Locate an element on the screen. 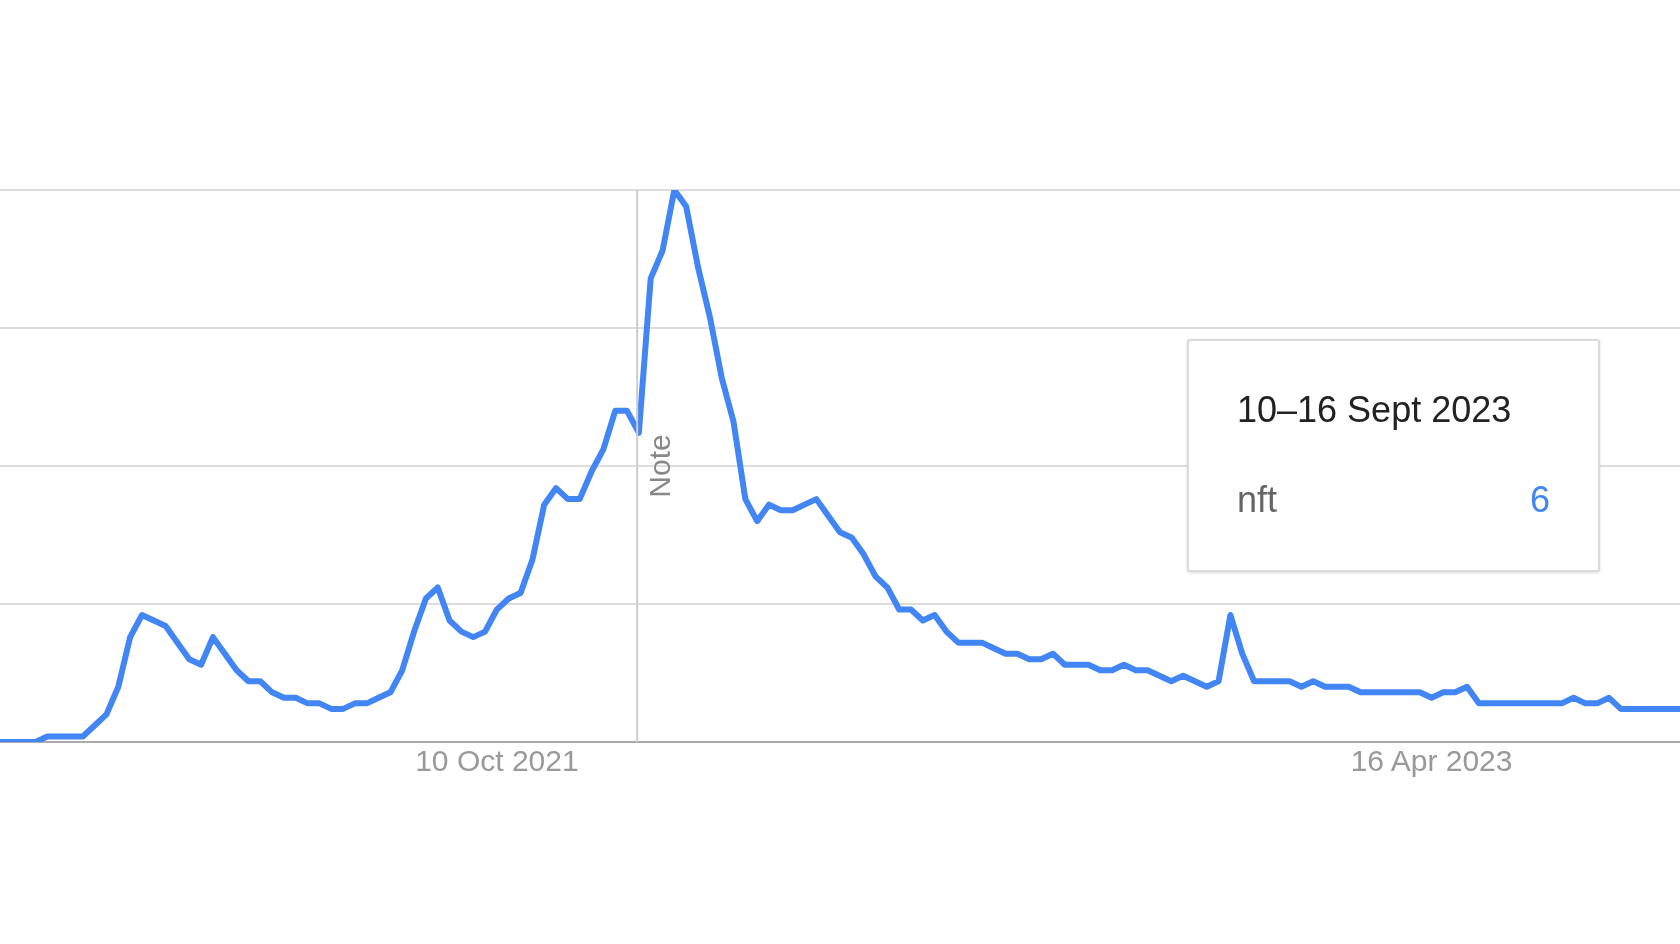 The height and width of the screenshot is (944, 1680). x-tick-label: 16 Apr 2023 is located at coordinates (1431, 761).